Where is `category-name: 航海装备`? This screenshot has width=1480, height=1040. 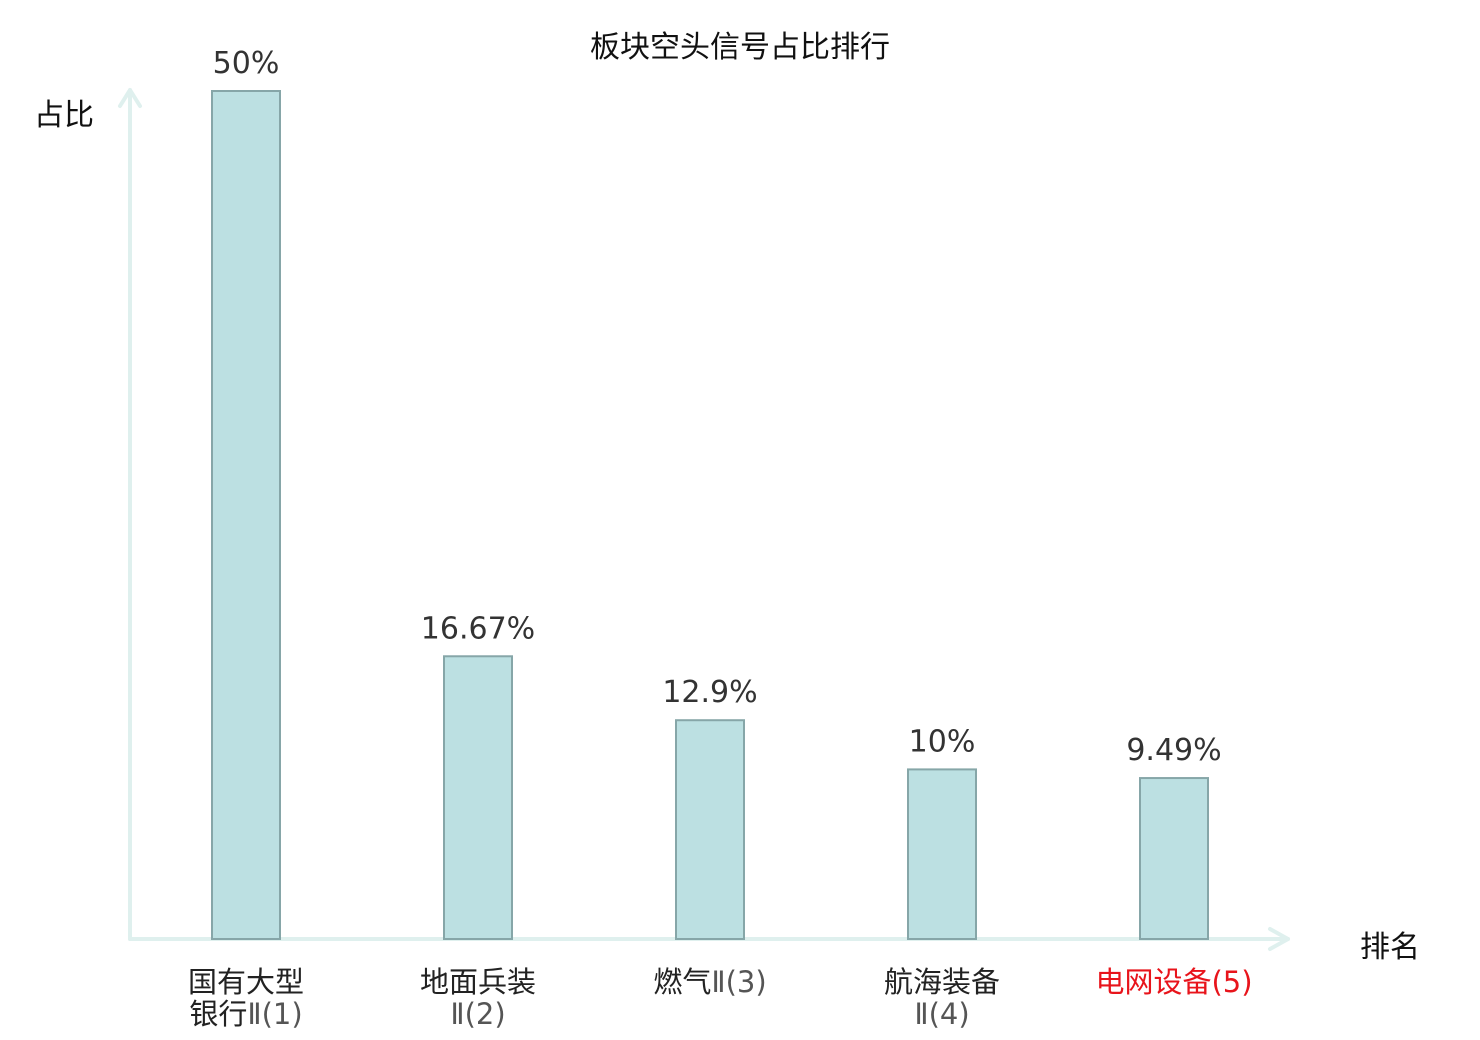 category-name: 航海装备 is located at coordinates (942, 982).